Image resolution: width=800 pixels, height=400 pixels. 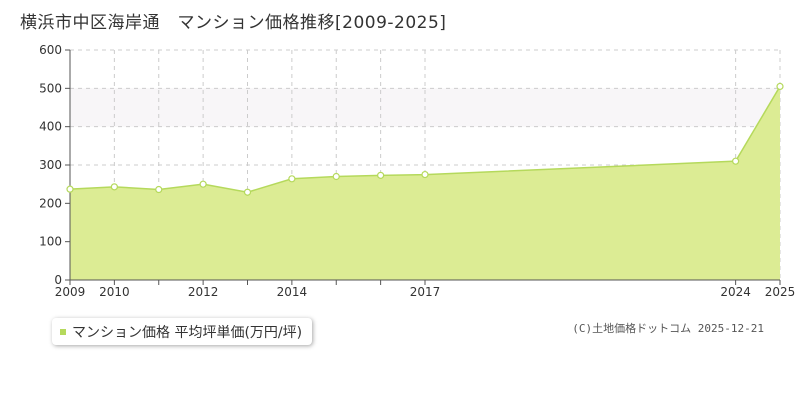 I want to click on x-tick-label: 2012, so click(x=203, y=292).